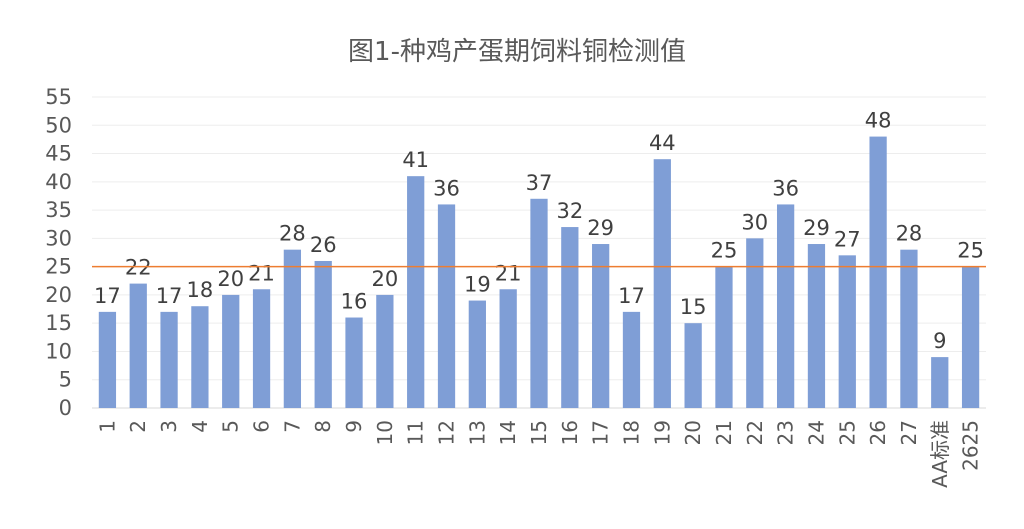 This screenshot has height=529, width=1024. I want to click on x-tick-label: 14, so click(508, 432).